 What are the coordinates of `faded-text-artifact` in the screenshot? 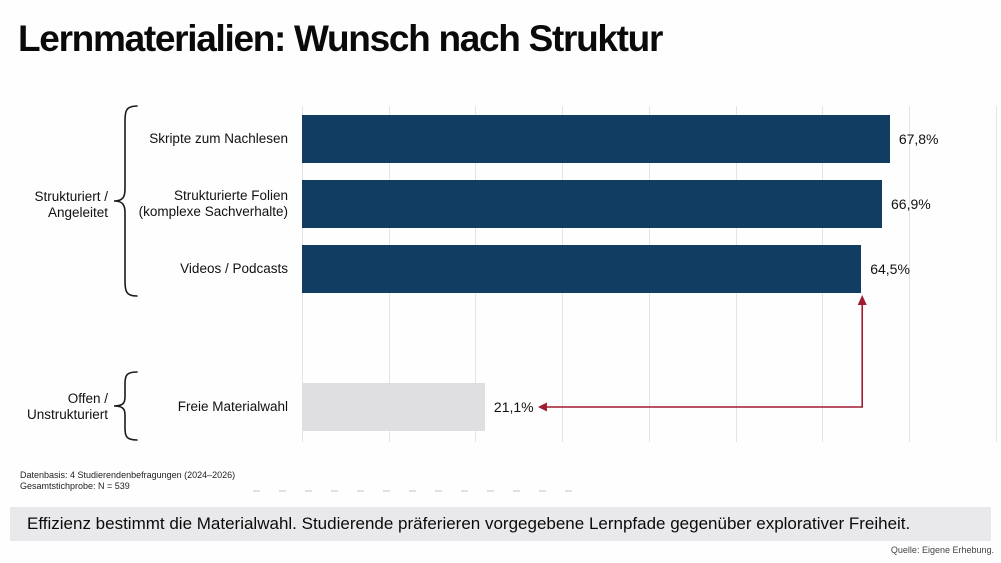 It's located at (418, 491).